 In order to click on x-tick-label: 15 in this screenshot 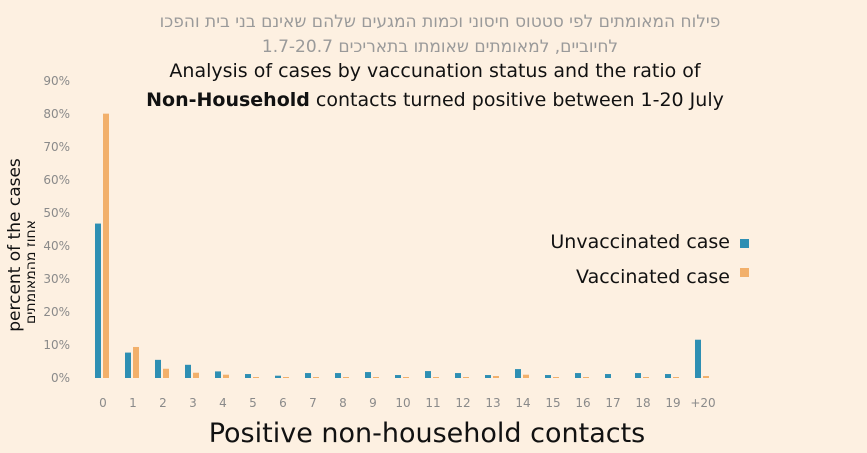, I will do `click(552, 403)`.